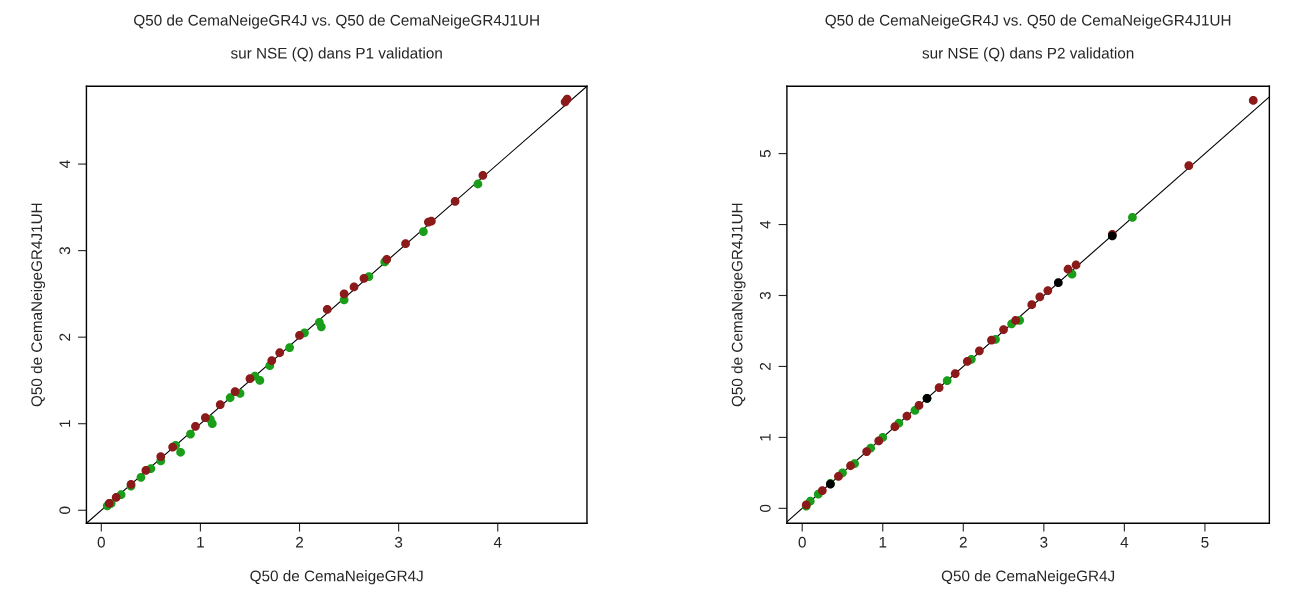  What do you see at coordinates (1028, 54) in the screenshot?
I see `chart-subtitle: sur NSE (Q) dans P2 validation` at bounding box center [1028, 54].